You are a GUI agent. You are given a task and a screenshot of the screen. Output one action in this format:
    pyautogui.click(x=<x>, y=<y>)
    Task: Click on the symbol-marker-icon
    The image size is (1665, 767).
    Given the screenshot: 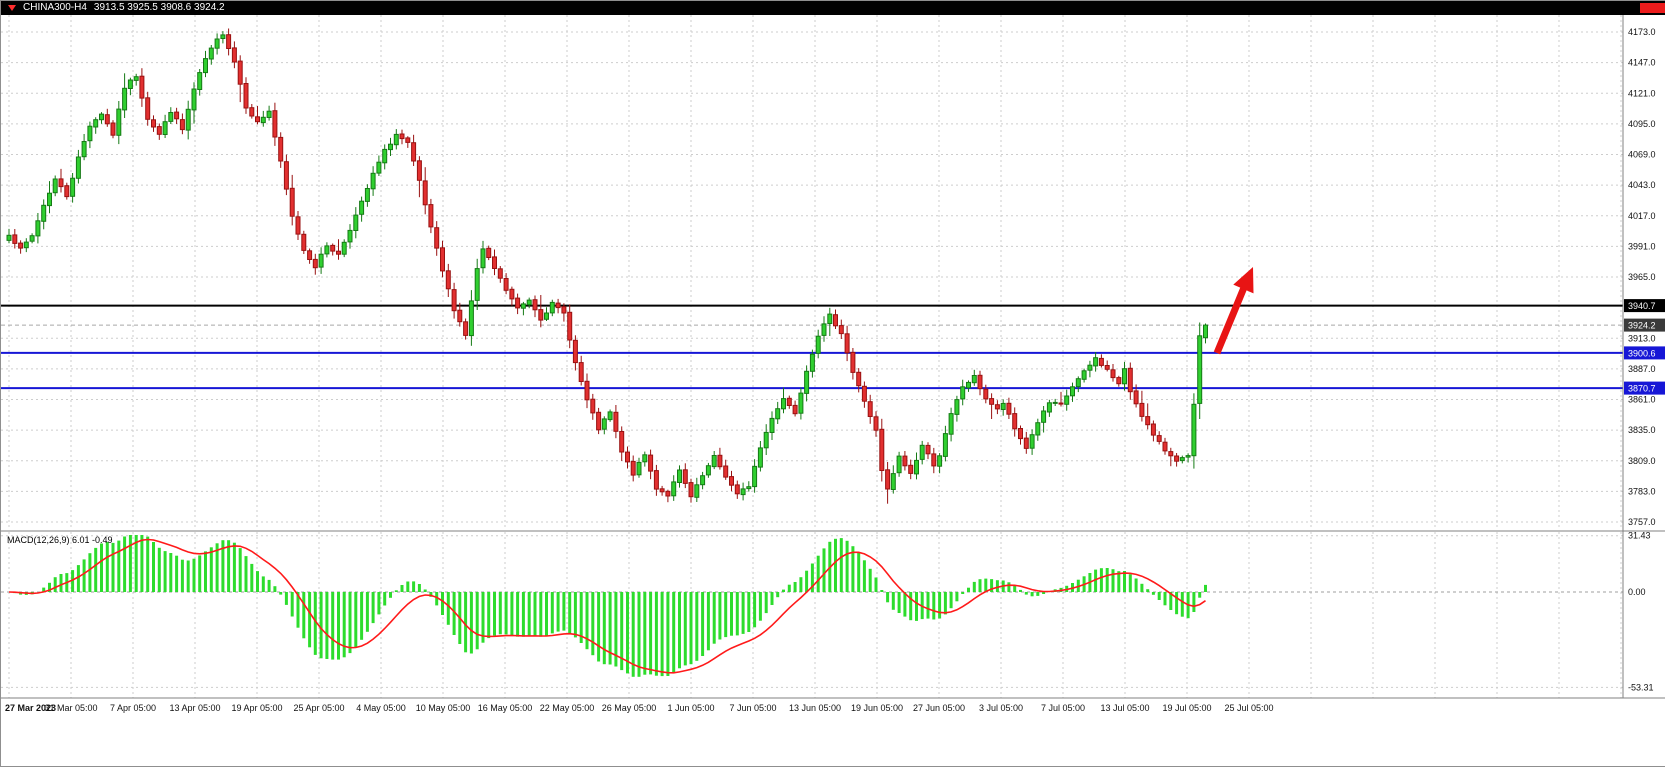 What is the action you would take?
    pyautogui.click(x=12, y=8)
    